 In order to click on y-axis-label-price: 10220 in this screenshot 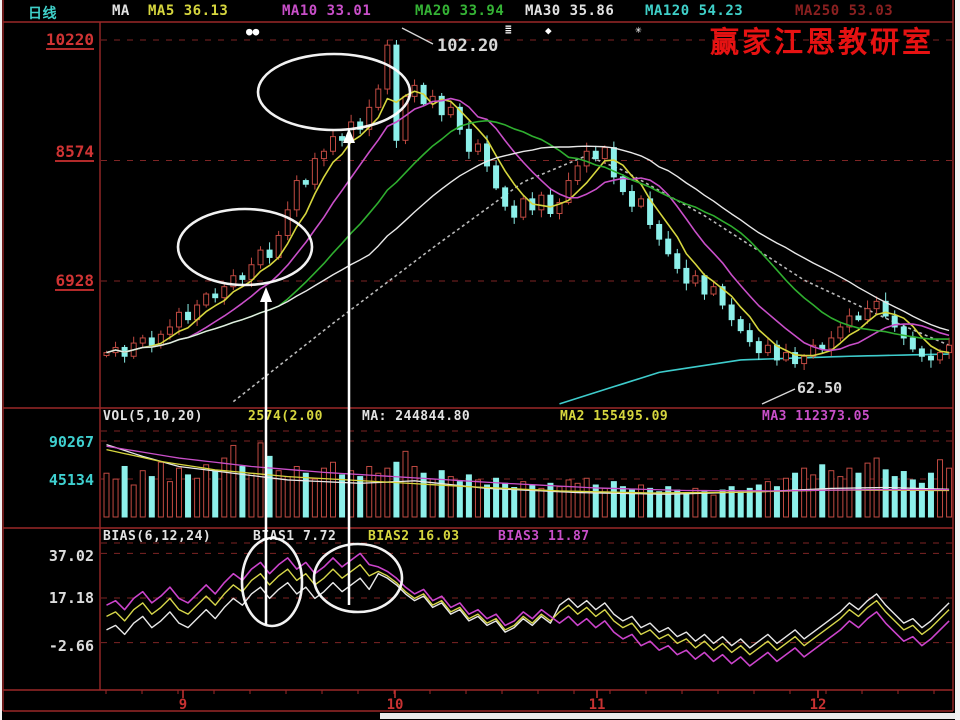, I will do `click(69, 40)`.